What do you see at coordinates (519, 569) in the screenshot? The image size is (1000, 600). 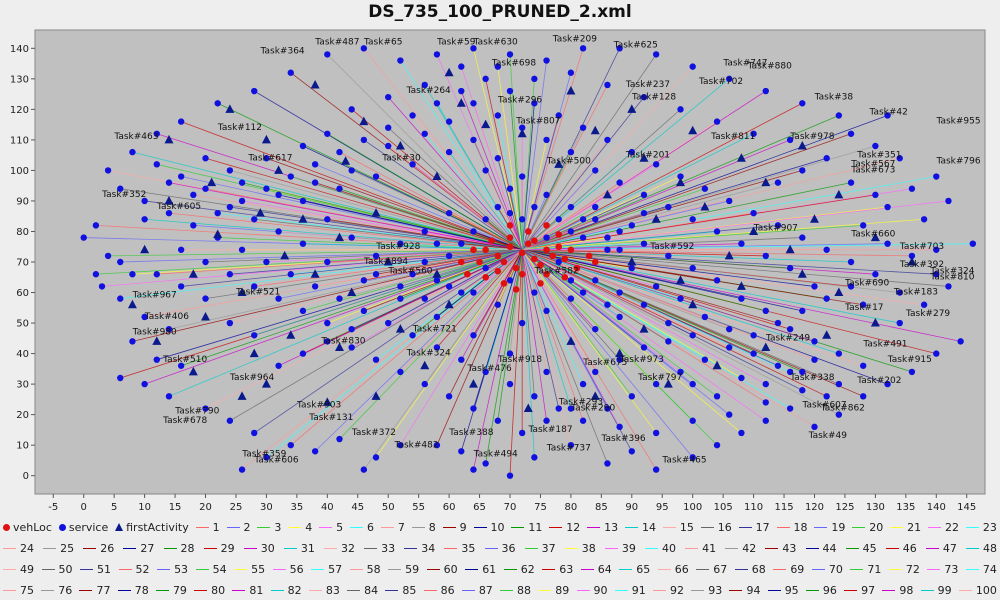 I see `legend-item: 62` at bounding box center [519, 569].